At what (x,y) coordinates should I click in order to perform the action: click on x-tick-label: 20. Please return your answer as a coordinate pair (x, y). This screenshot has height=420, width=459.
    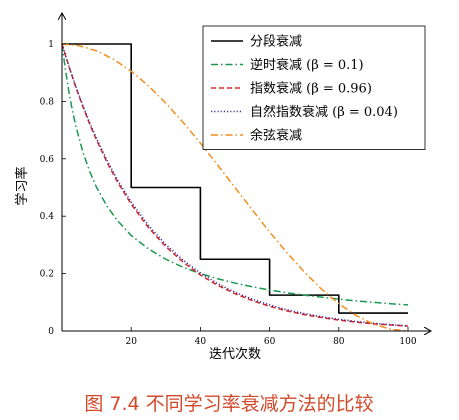
    Looking at the image, I should click on (131, 342).